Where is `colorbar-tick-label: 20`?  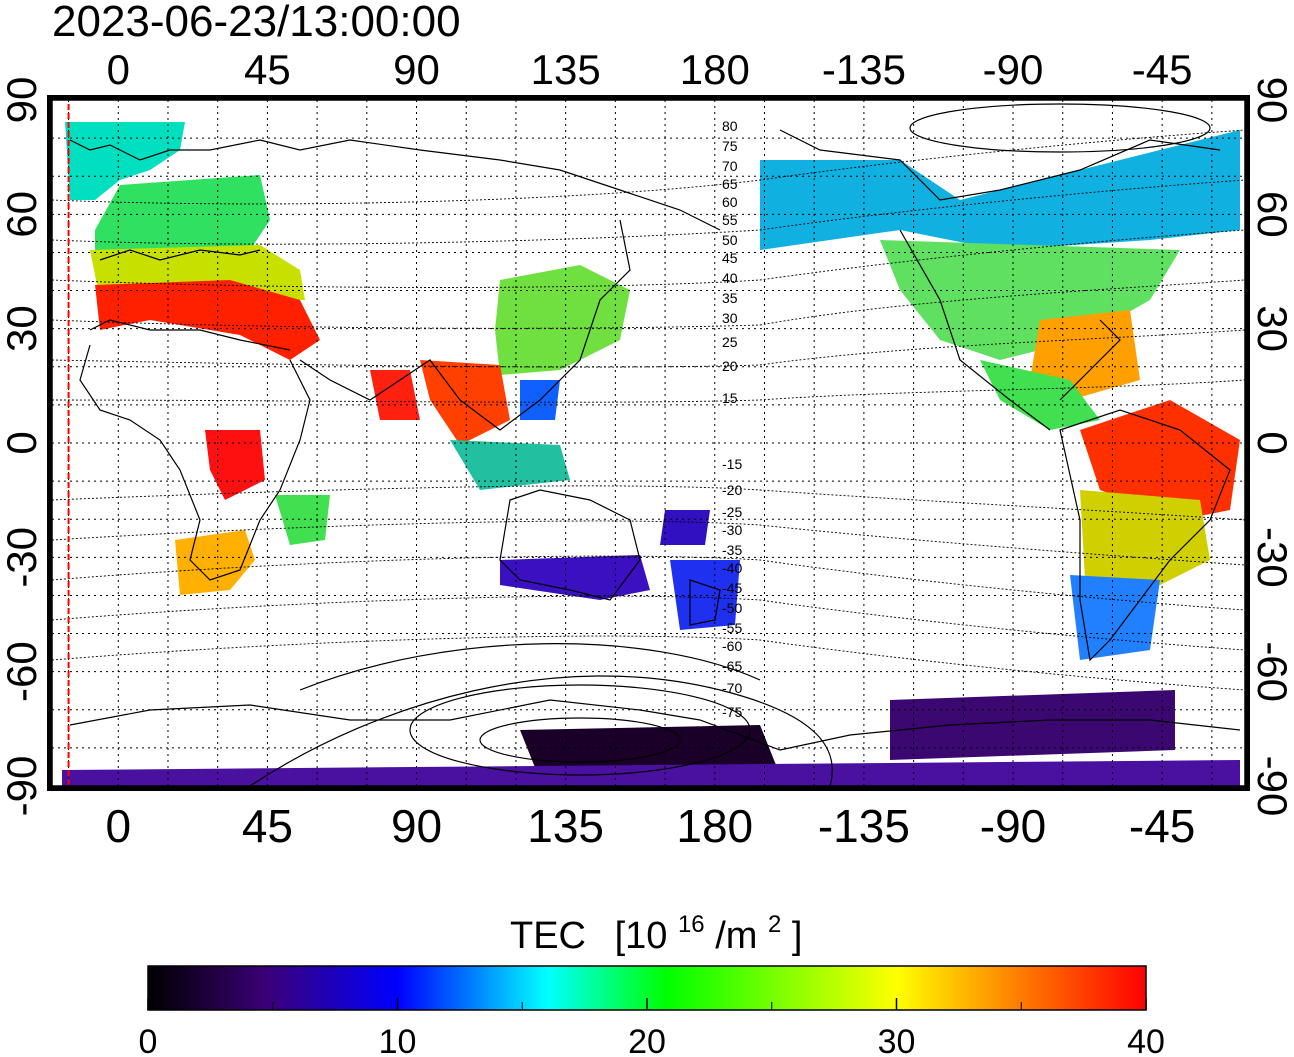 colorbar-tick-label: 20 is located at coordinates (647, 1040).